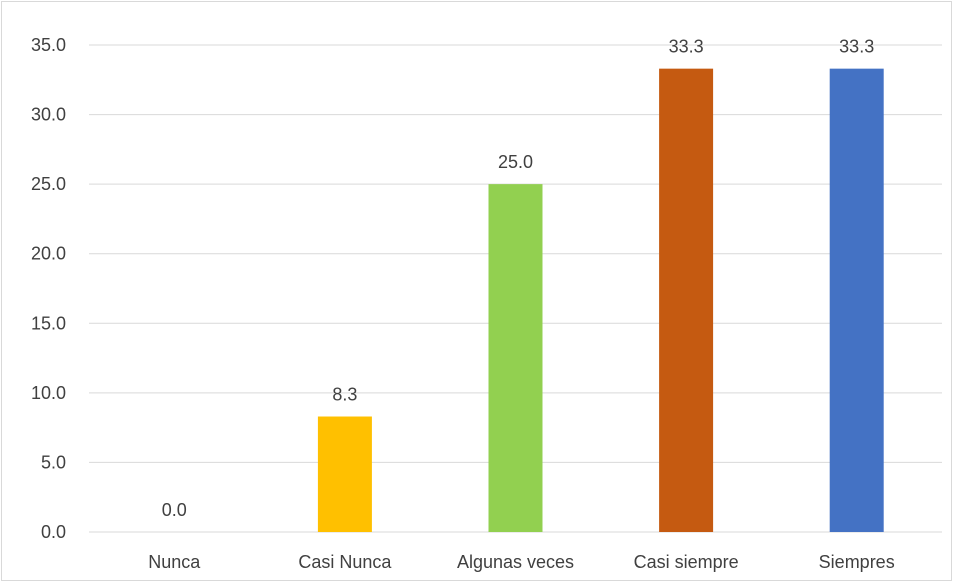 Image resolution: width=955 pixels, height=584 pixels. I want to click on y-tick-label: 5.0, so click(53, 462).